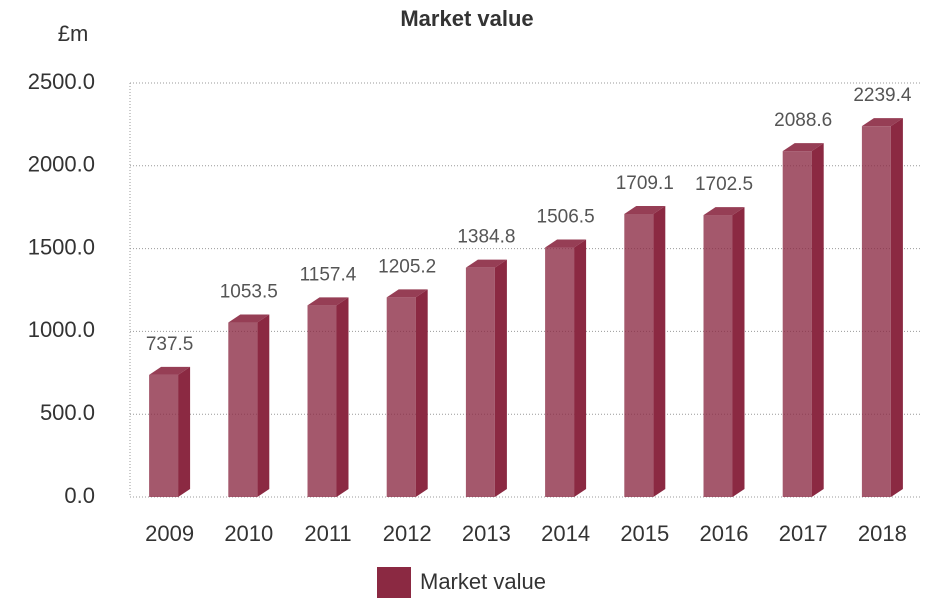 The height and width of the screenshot is (598, 933). What do you see at coordinates (79, 495) in the screenshot?
I see `y-tick-label: 0.0` at bounding box center [79, 495].